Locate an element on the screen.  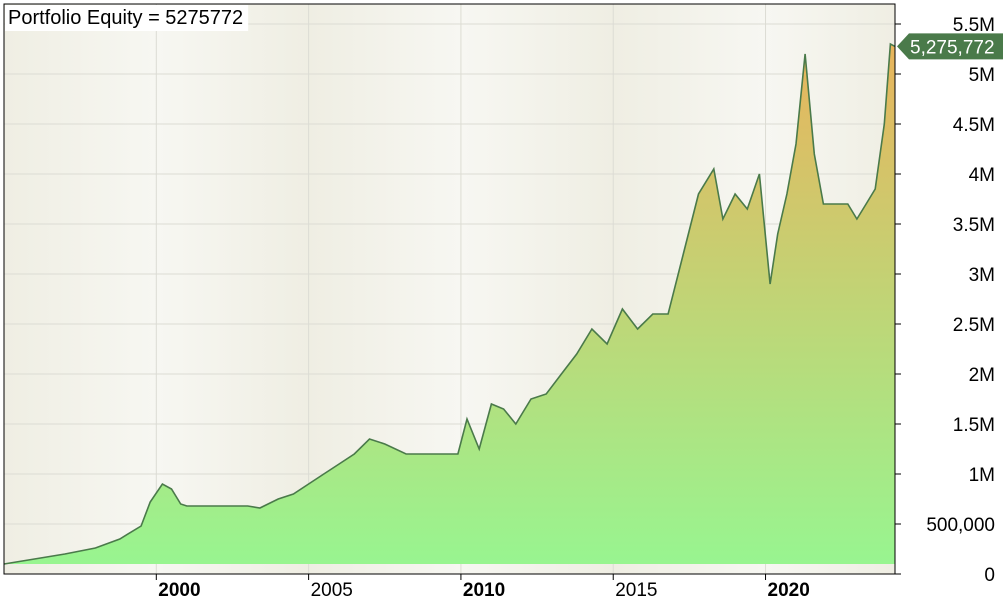
x-tick-label: 2000 is located at coordinates (179, 590).